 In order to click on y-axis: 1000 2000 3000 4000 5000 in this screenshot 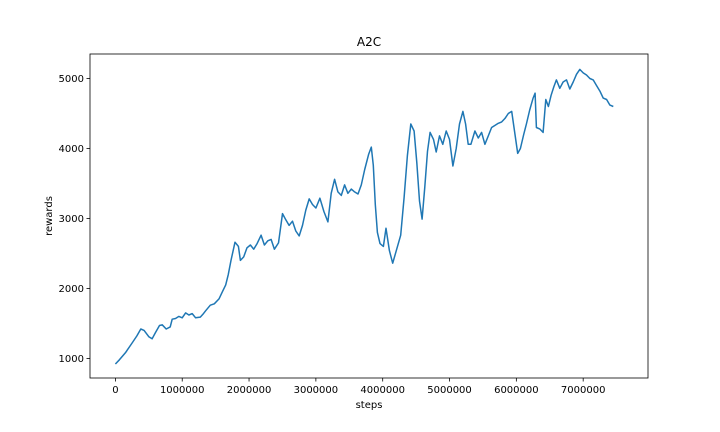, I will do `click(74, 219)`.